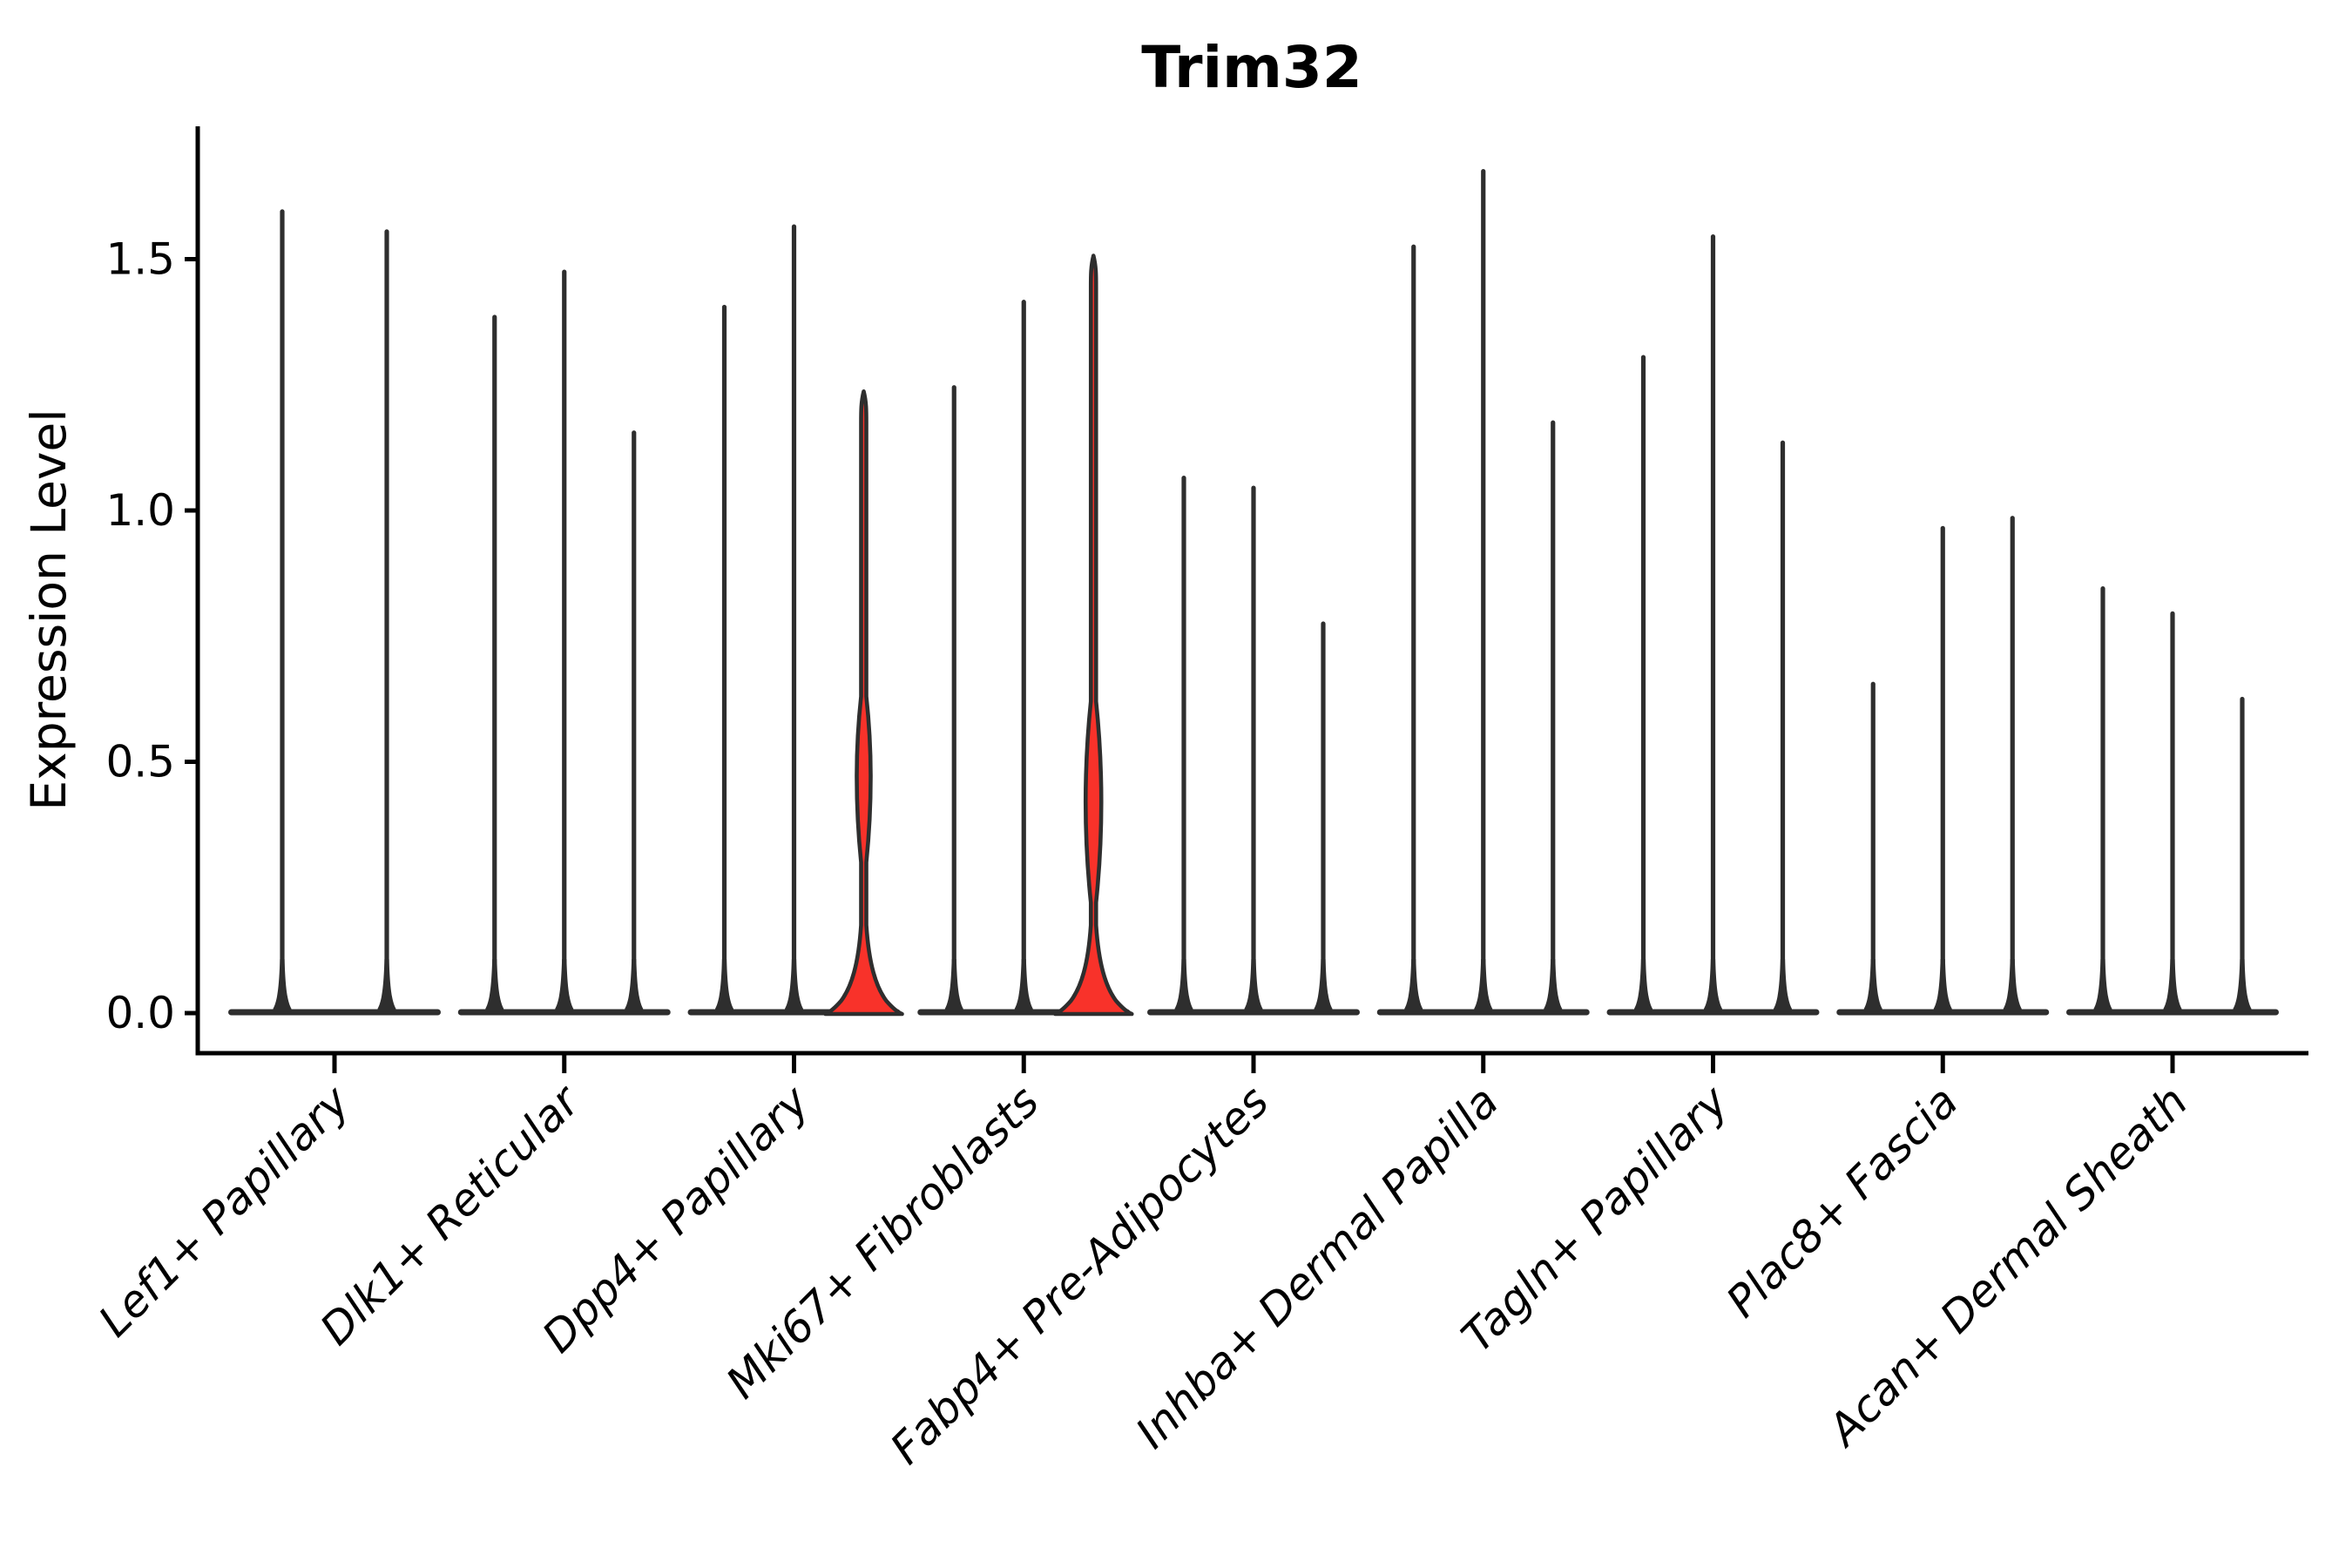  Describe the element at coordinates (1317, 1266) in the screenshot. I see `x-tick-label: Inhba+ Dermal Papilla` at that location.